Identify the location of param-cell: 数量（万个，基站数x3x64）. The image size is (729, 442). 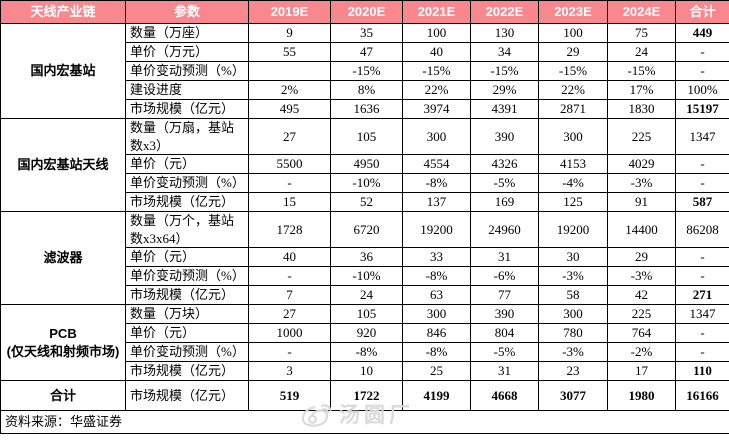
(187, 230).